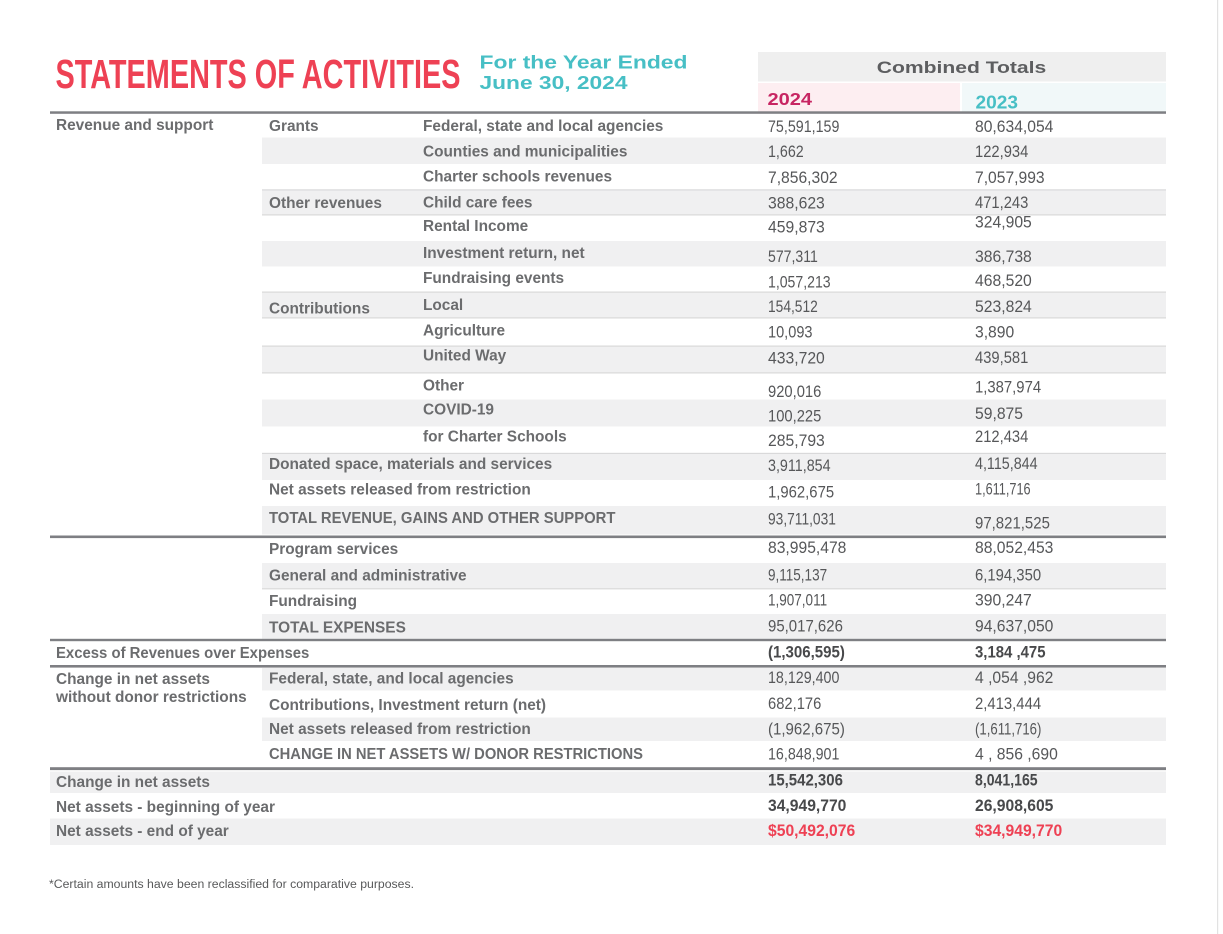 Image resolution: width=1223 pixels, height=934 pixels. I want to click on svg-text: 80,634,054, so click(1014, 127).